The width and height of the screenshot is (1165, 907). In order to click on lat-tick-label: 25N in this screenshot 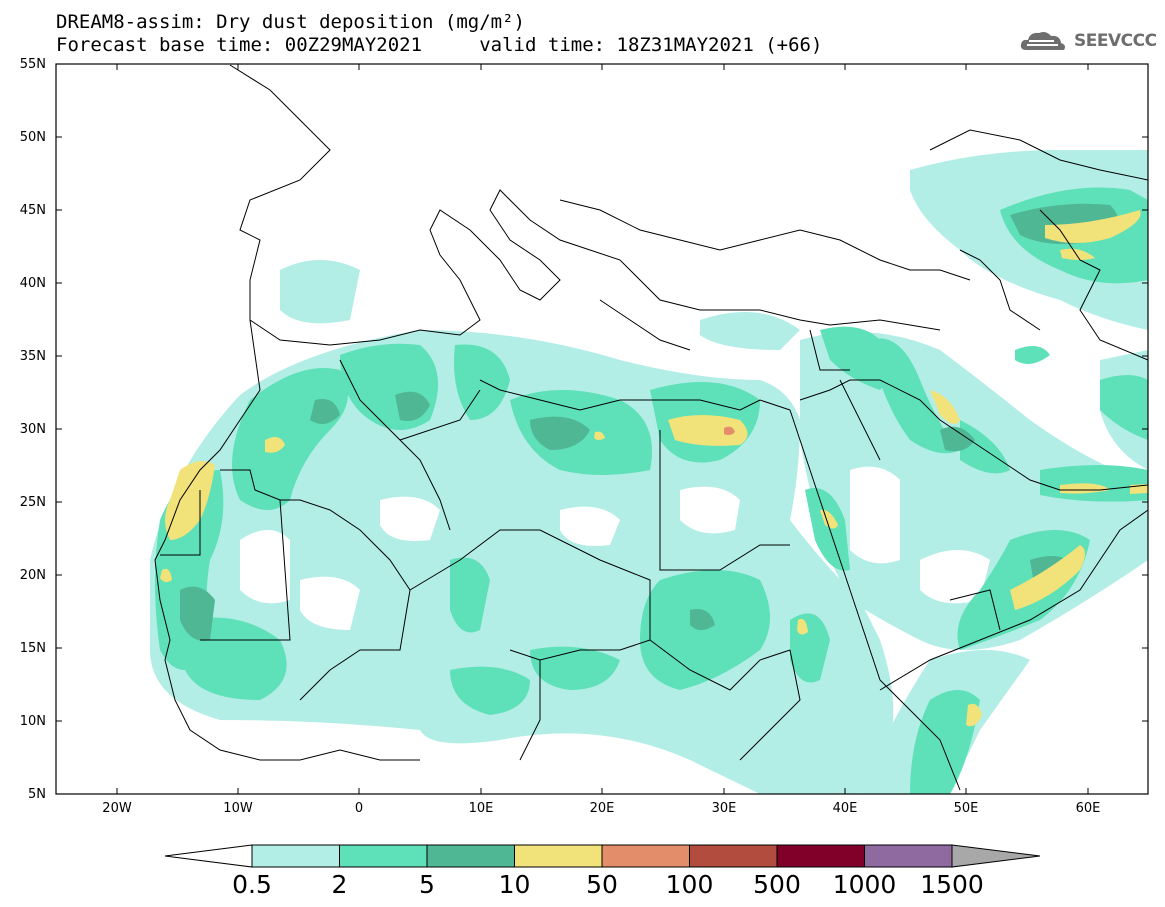, I will do `click(32, 502)`.